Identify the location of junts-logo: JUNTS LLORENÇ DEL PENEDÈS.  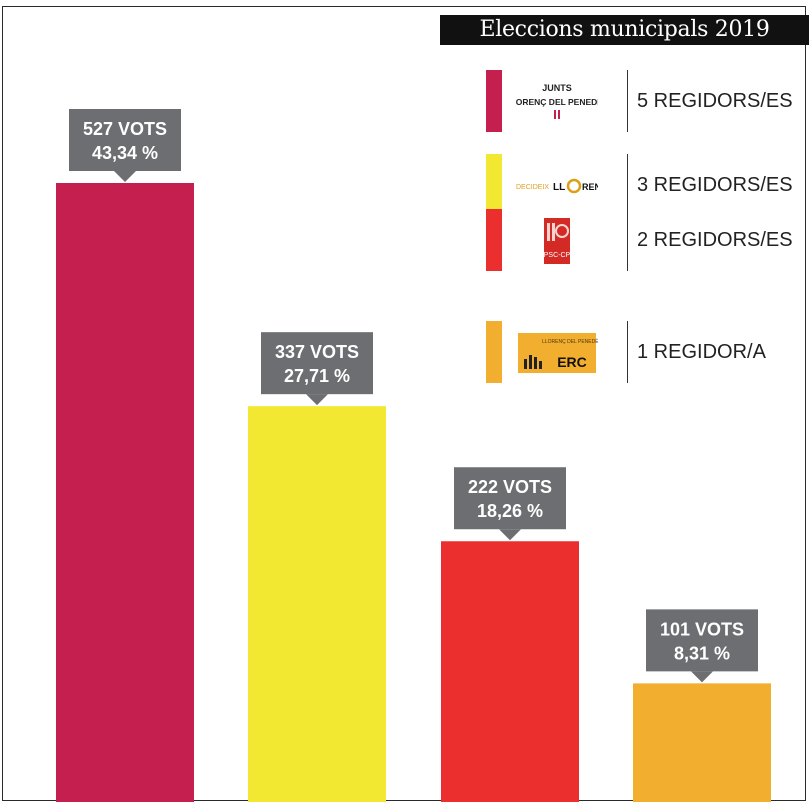
(557, 101).